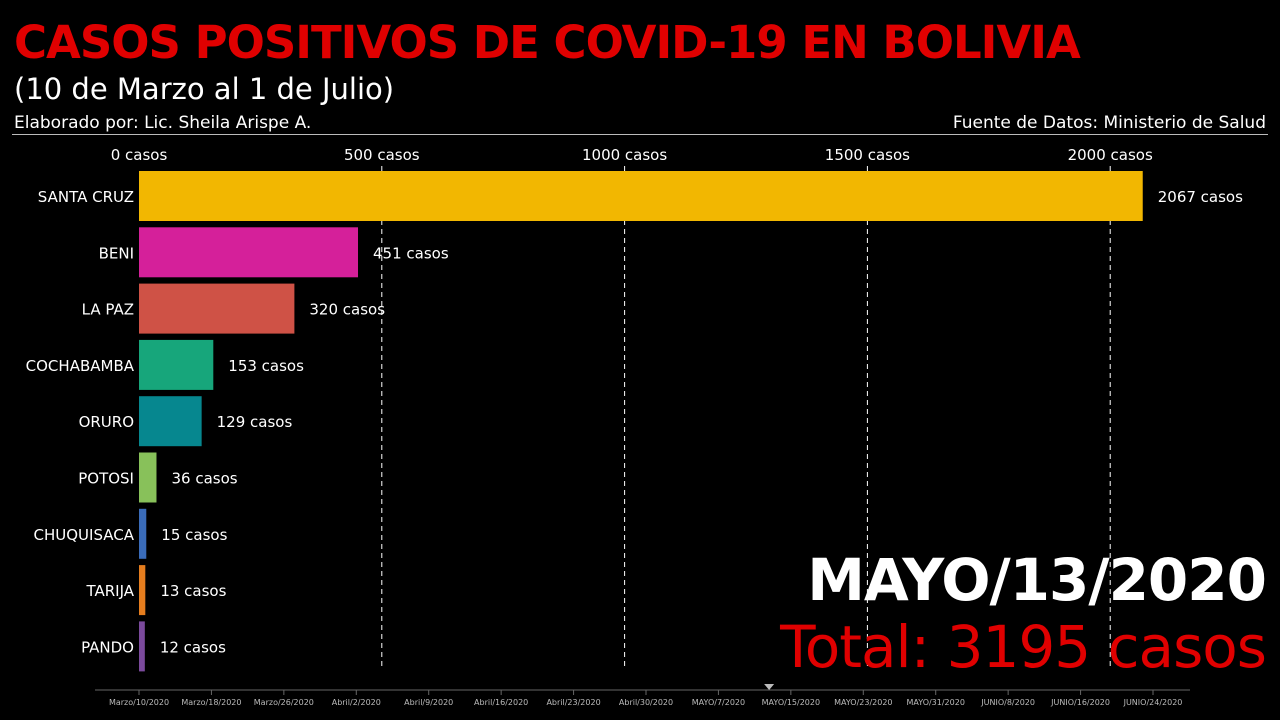 The height and width of the screenshot is (720, 1280). Describe the element at coordinates (284, 702) in the screenshot. I see `timeline-label: Marzo/26/2020` at that location.